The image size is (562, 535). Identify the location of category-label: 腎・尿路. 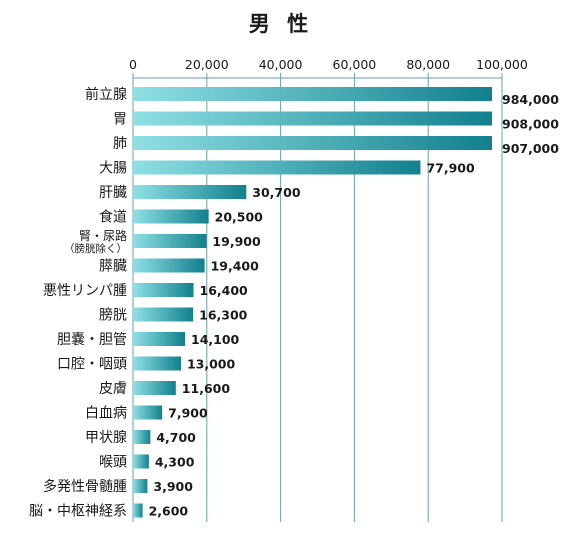
(103, 235).